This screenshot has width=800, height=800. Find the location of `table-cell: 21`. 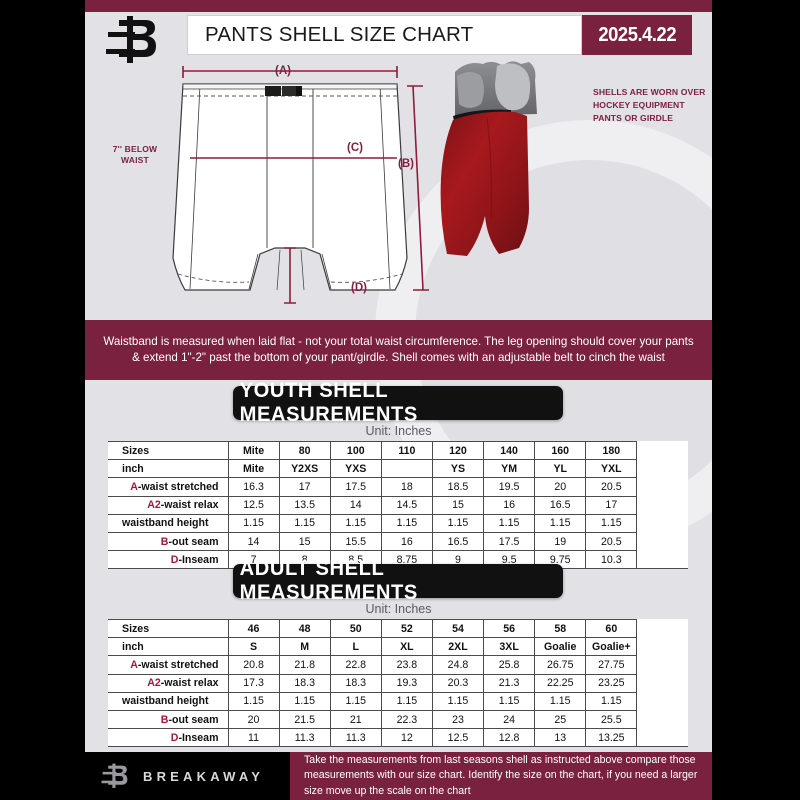

table-cell: 21 is located at coordinates (355, 719).